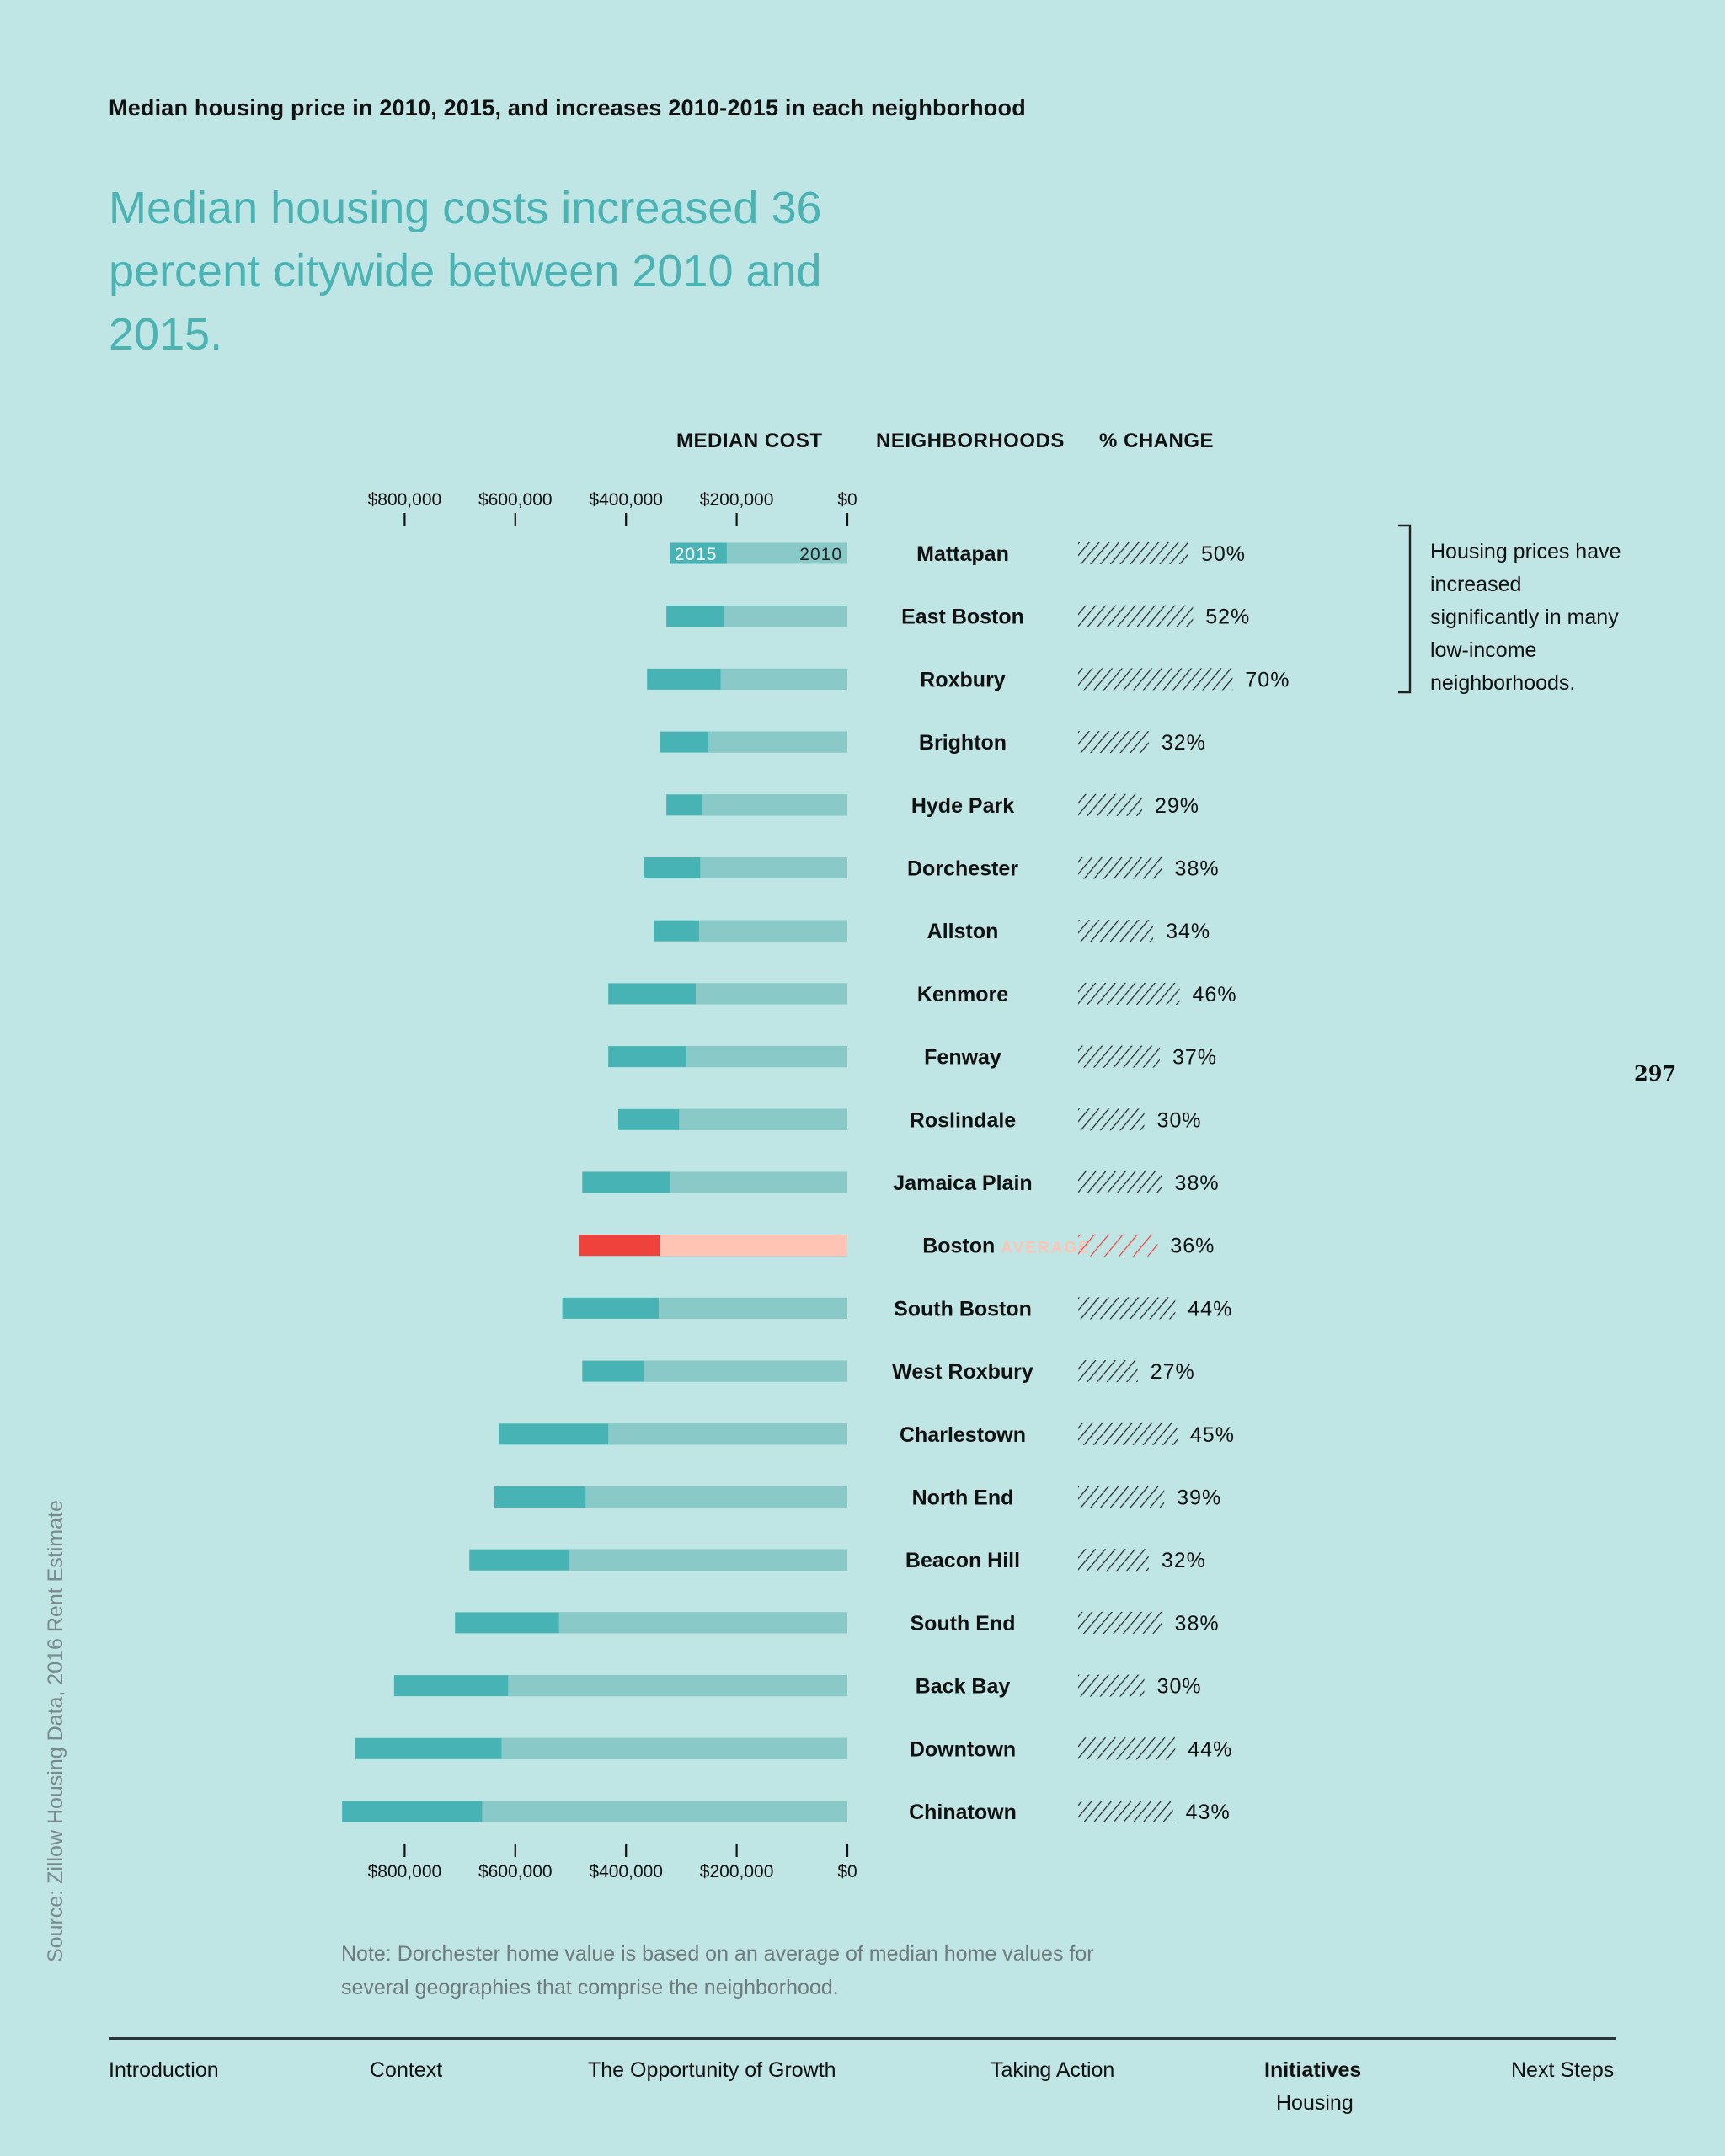  I want to click on chart-row: Hyde Park 29%, so click(932, 805).